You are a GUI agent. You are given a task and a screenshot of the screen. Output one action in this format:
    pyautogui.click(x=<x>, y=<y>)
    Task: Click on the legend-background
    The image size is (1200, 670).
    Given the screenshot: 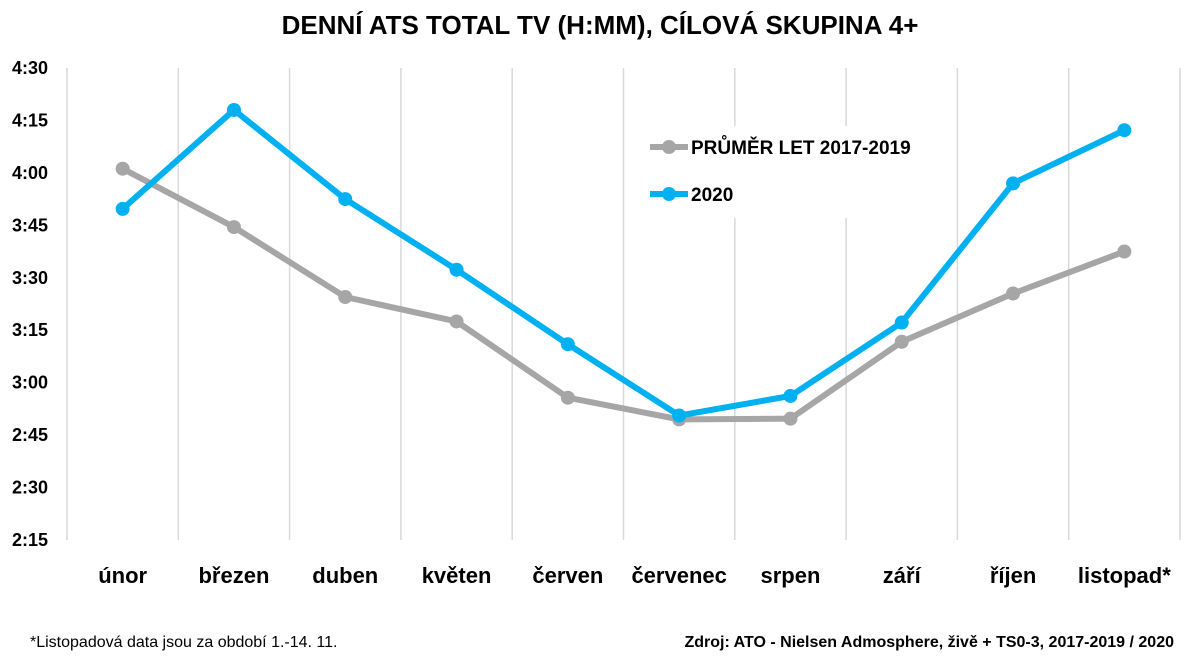 What is the action you would take?
    pyautogui.click(x=784, y=172)
    